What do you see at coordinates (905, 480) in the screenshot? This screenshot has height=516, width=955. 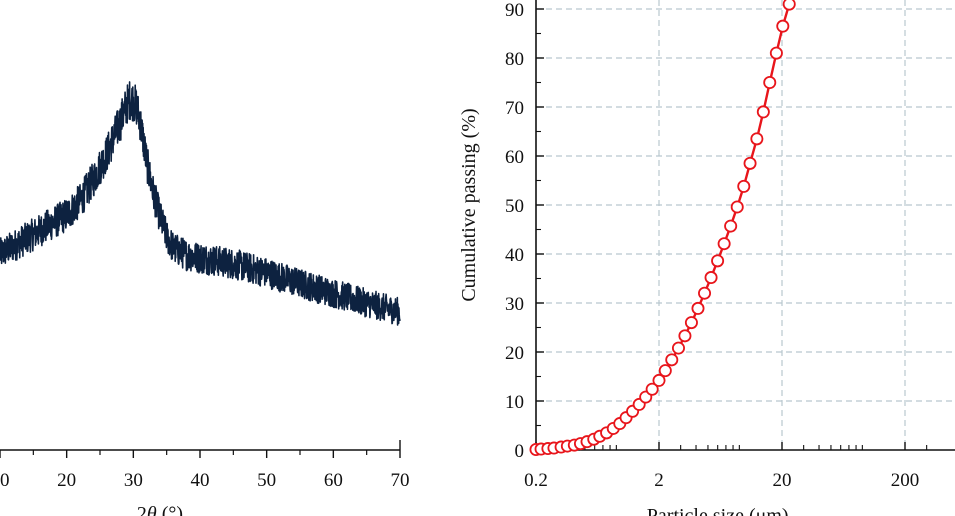 I see `psd-x-tick-label: 200` at bounding box center [905, 480].